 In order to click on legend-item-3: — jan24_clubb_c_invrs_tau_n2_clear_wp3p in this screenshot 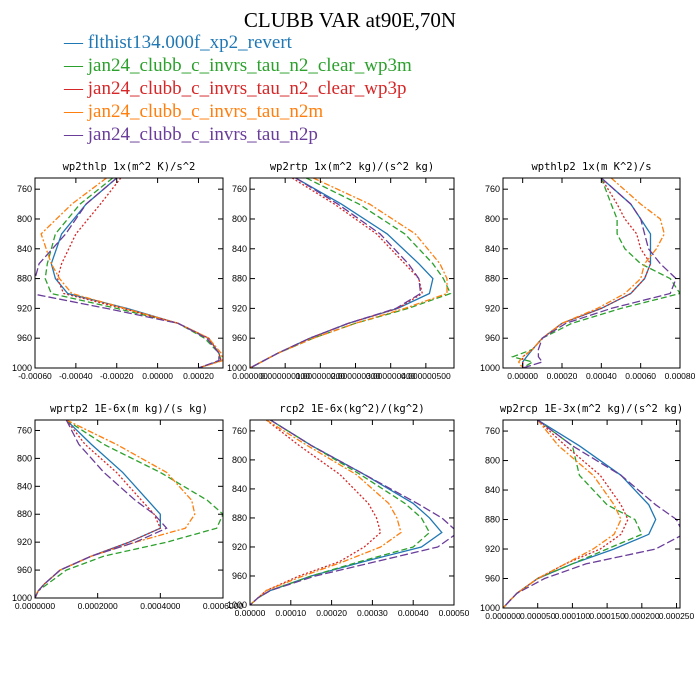, I will do `click(238, 88)`.